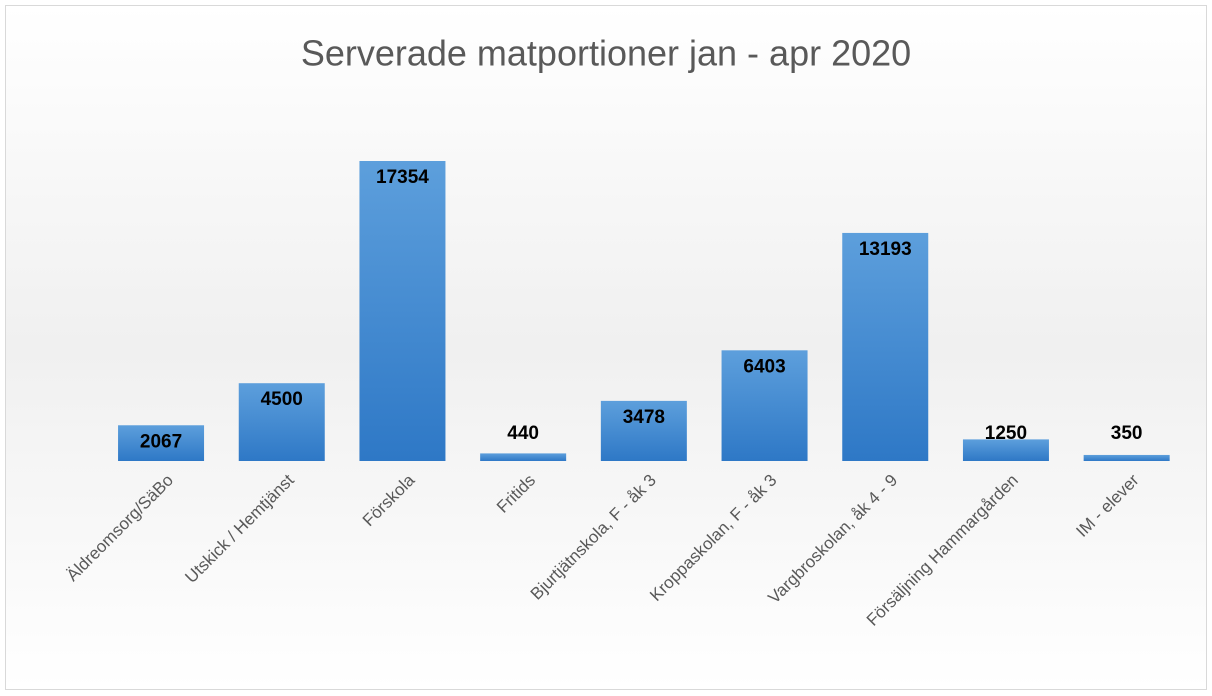 This screenshot has width=1212, height=696. I want to click on chart-title: Serverade matportioner jan - apr 2020, so click(606, 53).